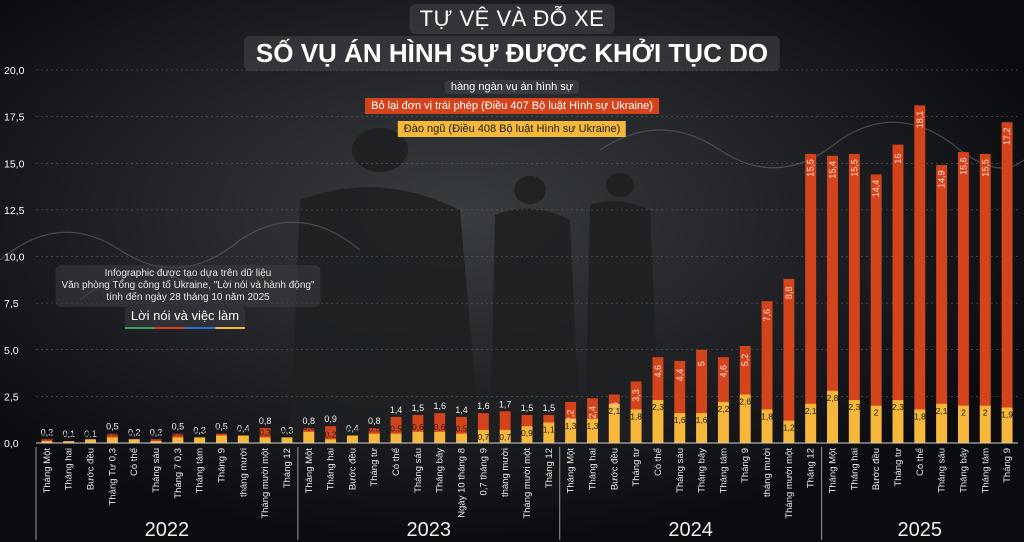  Describe the element at coordinates (985, 470) in the screenshot. I see `x-tick-label: Tháng tám` at that location.